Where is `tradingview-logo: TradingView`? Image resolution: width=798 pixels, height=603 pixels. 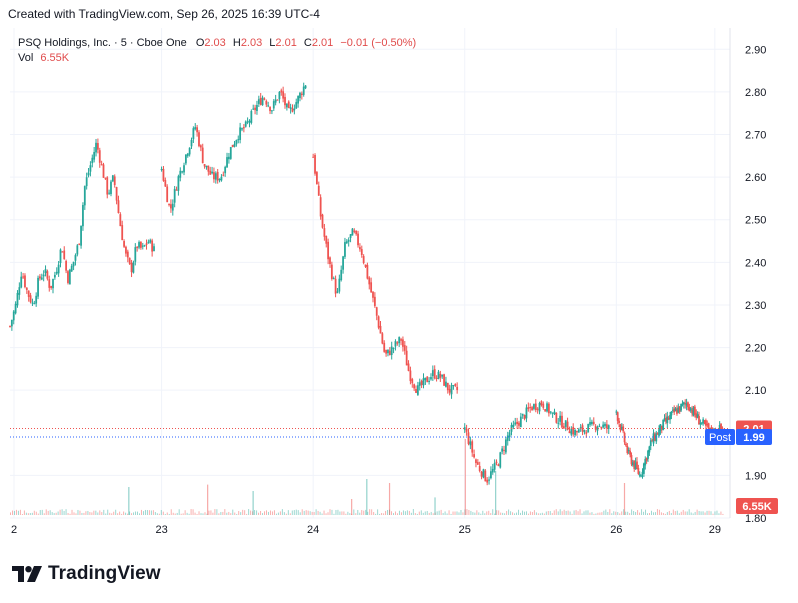
tradingview-logo: TradingView is located at coordinates (86, 574).